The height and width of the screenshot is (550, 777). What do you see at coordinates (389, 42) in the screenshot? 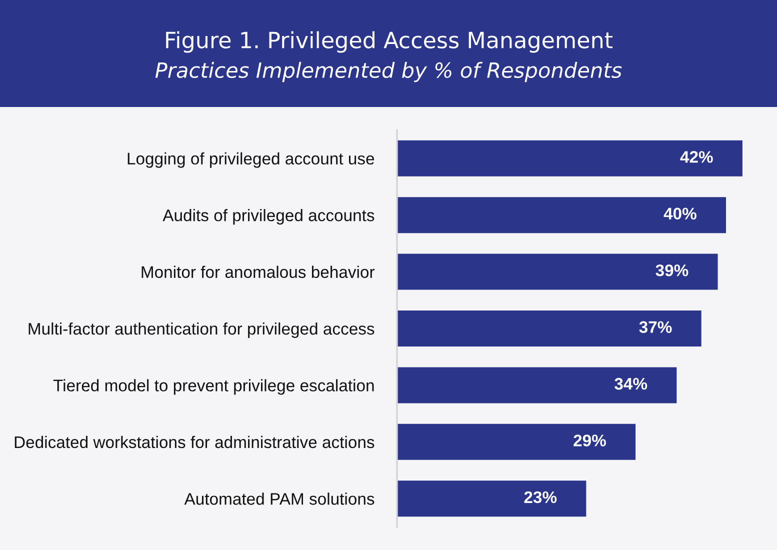
I see `chart-title: Figure 1. Privileged Access Management` at bounding box center [389, 42].